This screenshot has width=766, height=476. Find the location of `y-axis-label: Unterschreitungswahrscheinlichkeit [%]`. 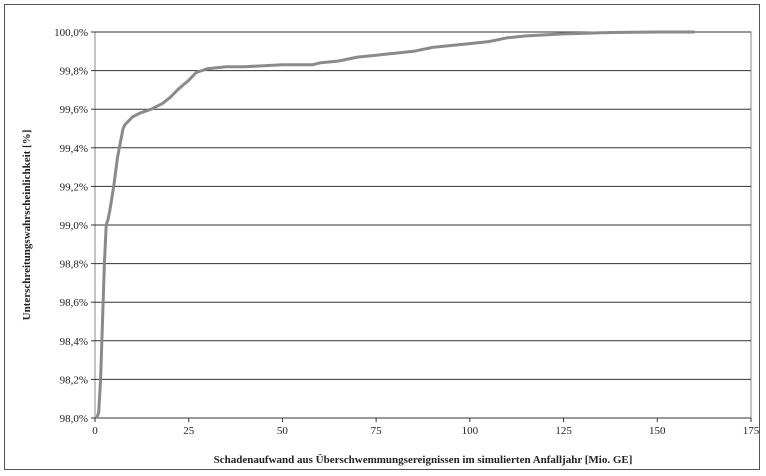

y-axis-label: Unterschreitungswahrscheinlichkeit [%] is located at coordinates (27, 225).